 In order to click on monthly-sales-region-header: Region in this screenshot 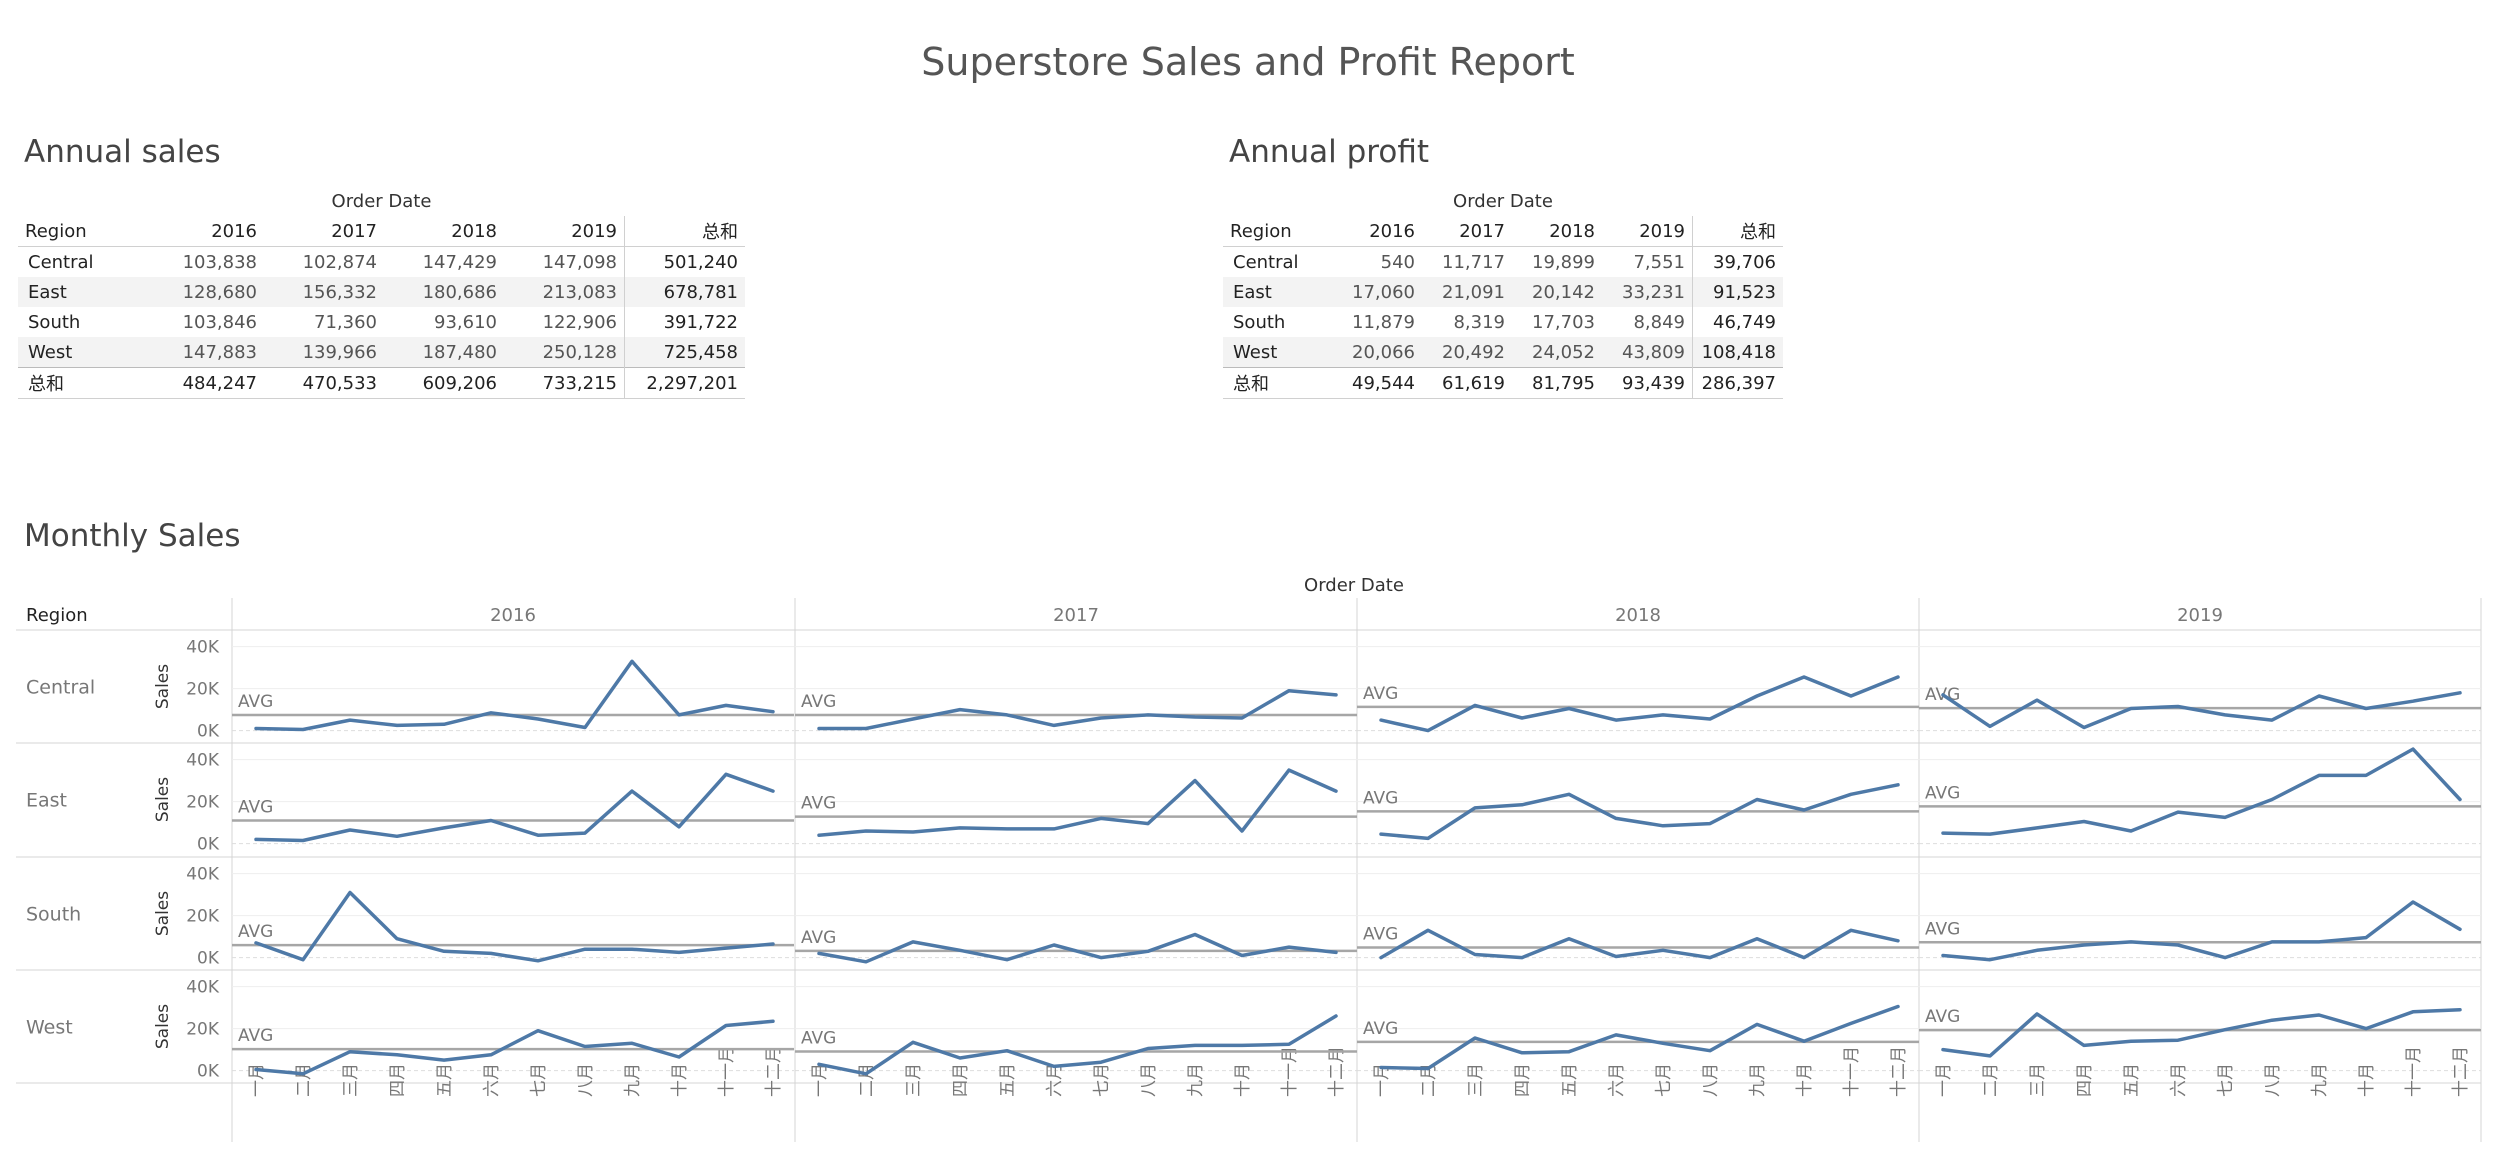, I will do `click(57, 615)`.